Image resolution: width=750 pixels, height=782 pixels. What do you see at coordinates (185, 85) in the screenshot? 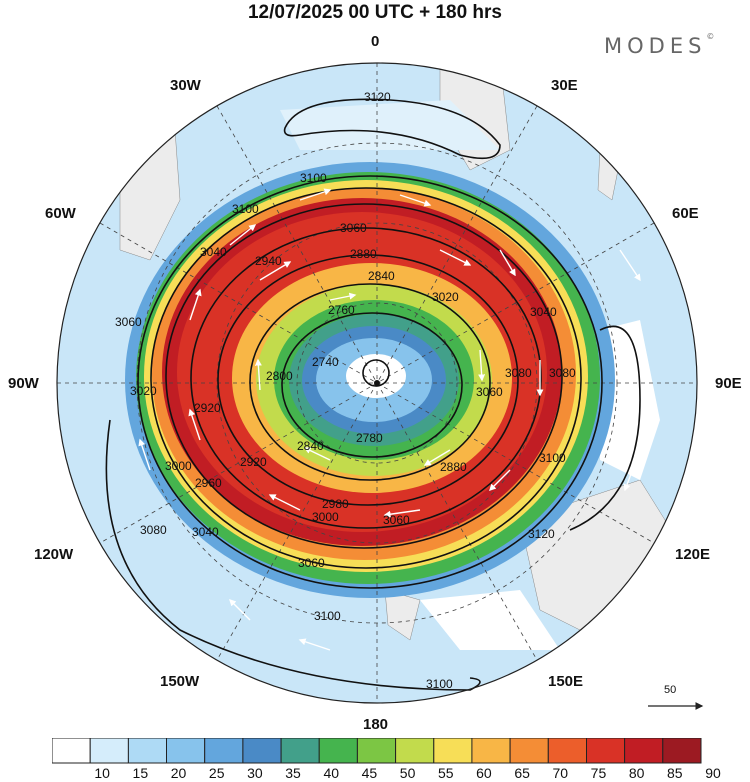
I see `lon-label-30w: 30W` at bounding box center [185, 85].